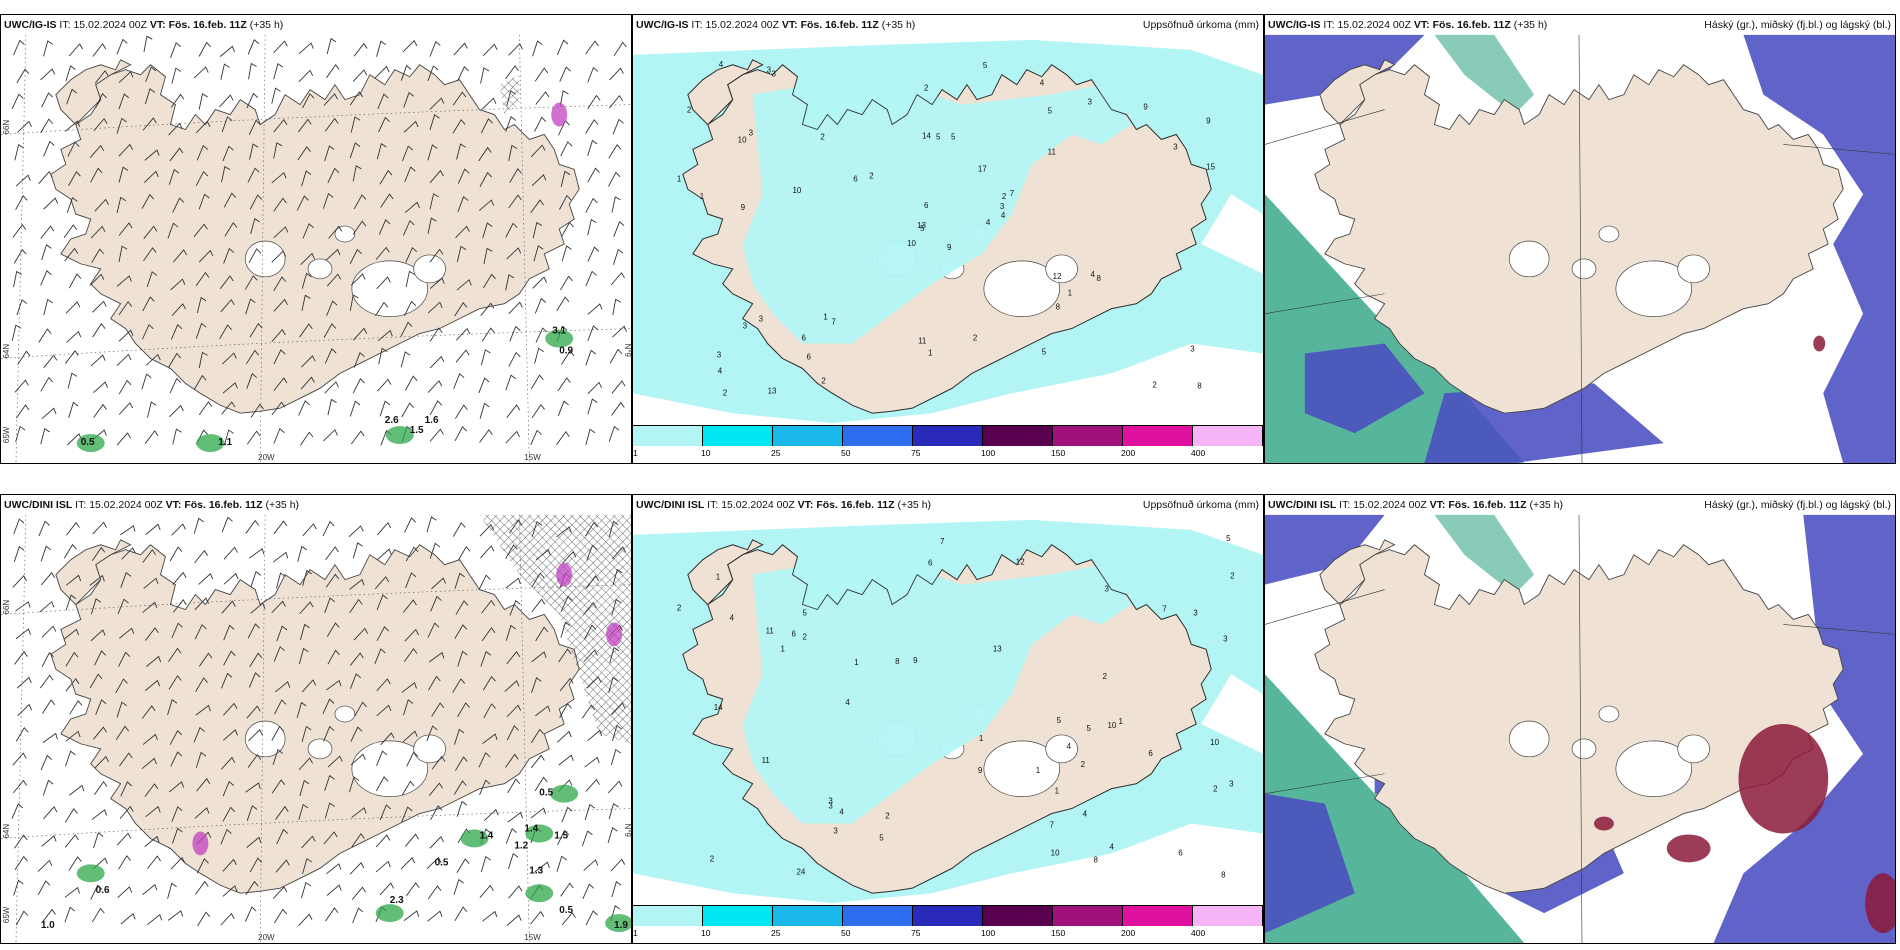 The height and width of the screenshot is (950, 1900). I want to click on mid-cloud-area, so click(1804, 728).